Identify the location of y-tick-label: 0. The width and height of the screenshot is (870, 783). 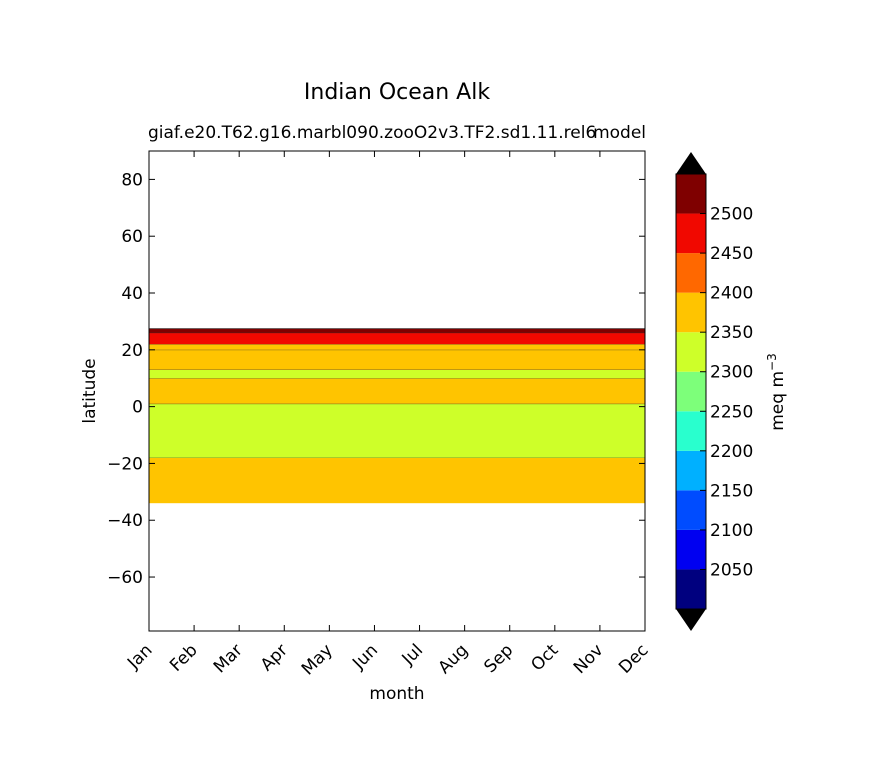
(137, 408).